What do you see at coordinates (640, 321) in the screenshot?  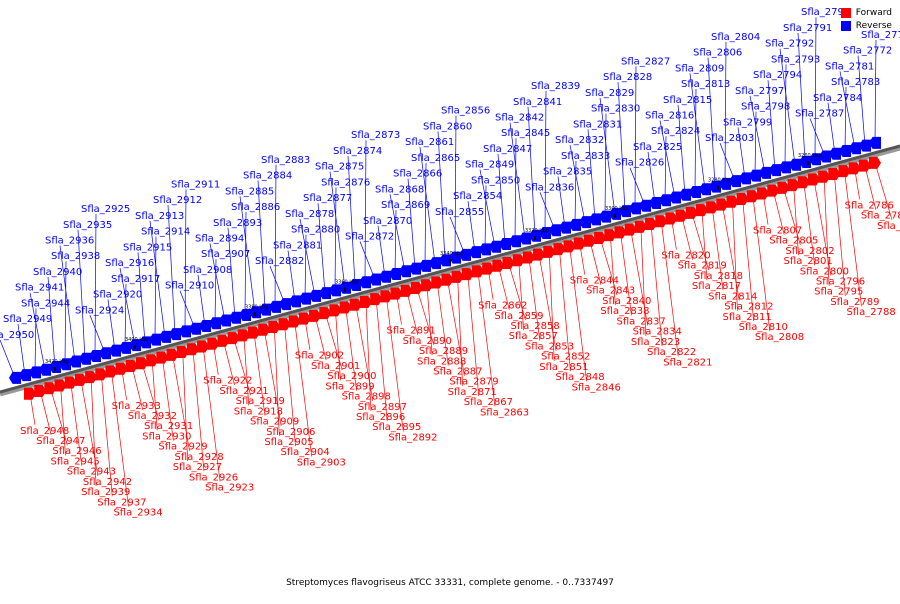 I see `gene-label-forward: Sfla_2837` at bounding box center [640, 321].